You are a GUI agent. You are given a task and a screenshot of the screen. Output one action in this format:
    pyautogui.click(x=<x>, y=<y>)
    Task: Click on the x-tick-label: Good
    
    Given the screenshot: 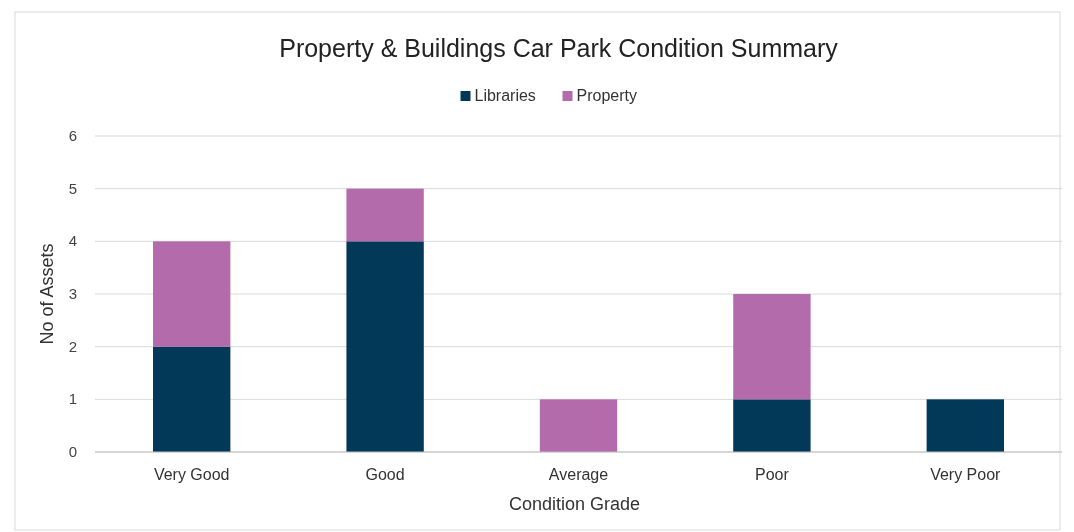 What is the action you would take?
    pyautogui.click(x=385, y=474)
    